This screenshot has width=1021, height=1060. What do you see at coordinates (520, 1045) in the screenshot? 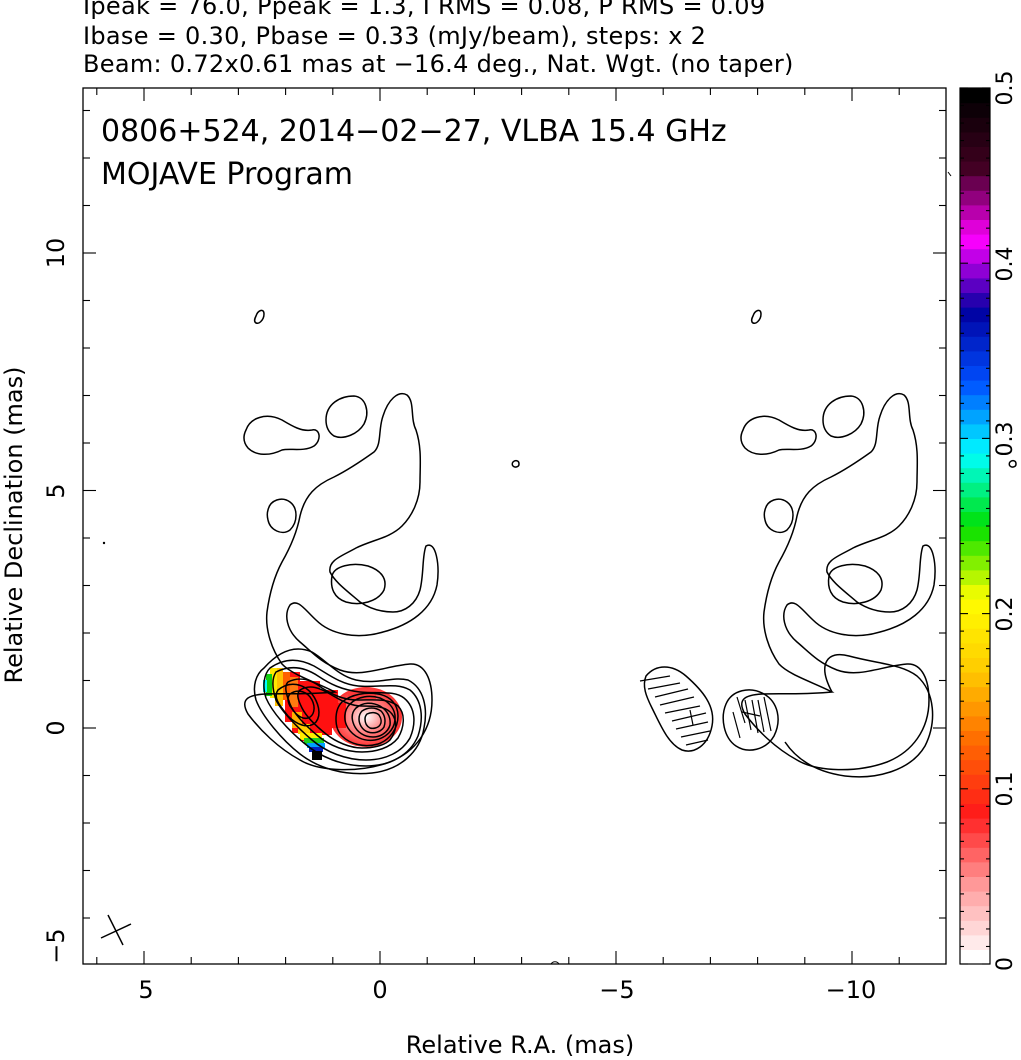
I see `x-axis-label: Relative R.A. (mas)` at bounding box center [520, 1045].